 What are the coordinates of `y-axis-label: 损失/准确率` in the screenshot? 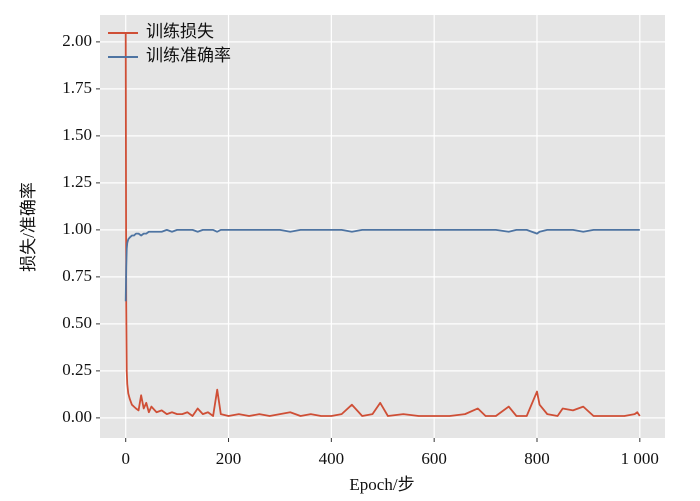 It's located at (28, 227).